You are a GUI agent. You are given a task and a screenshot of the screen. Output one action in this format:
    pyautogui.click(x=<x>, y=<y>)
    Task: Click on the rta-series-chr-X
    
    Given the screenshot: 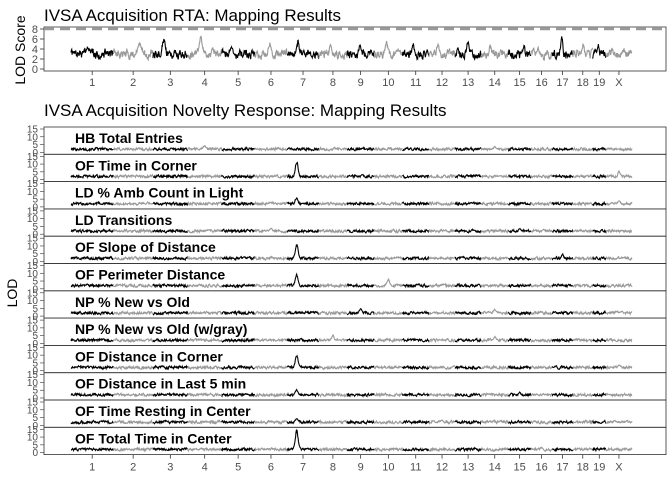 What is the action you would take?
    pyautogui.click(x=619, y=52)
    